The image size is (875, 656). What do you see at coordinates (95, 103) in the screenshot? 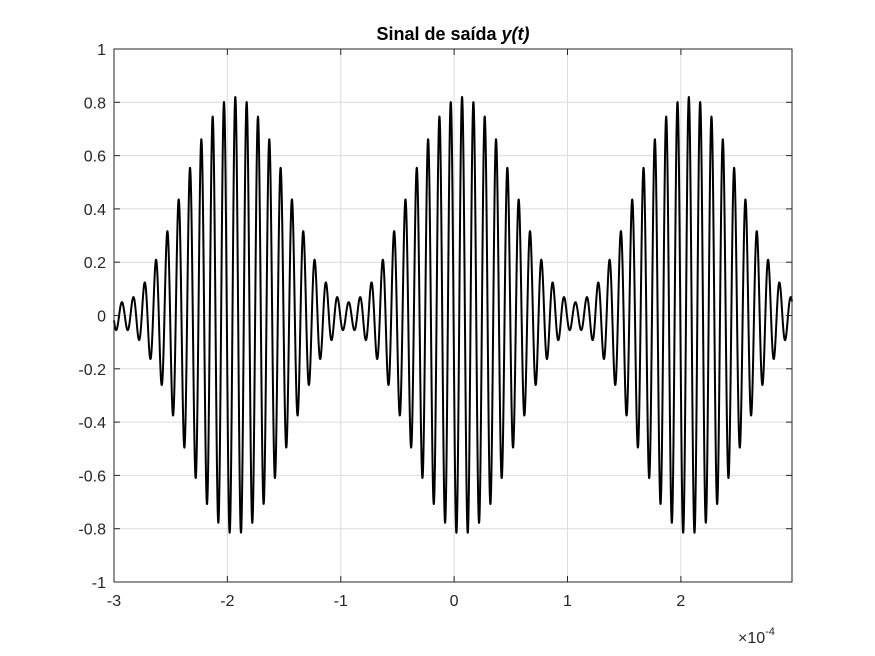
I see `y-tick-label: 0.8` at bounding box center [95, 103].